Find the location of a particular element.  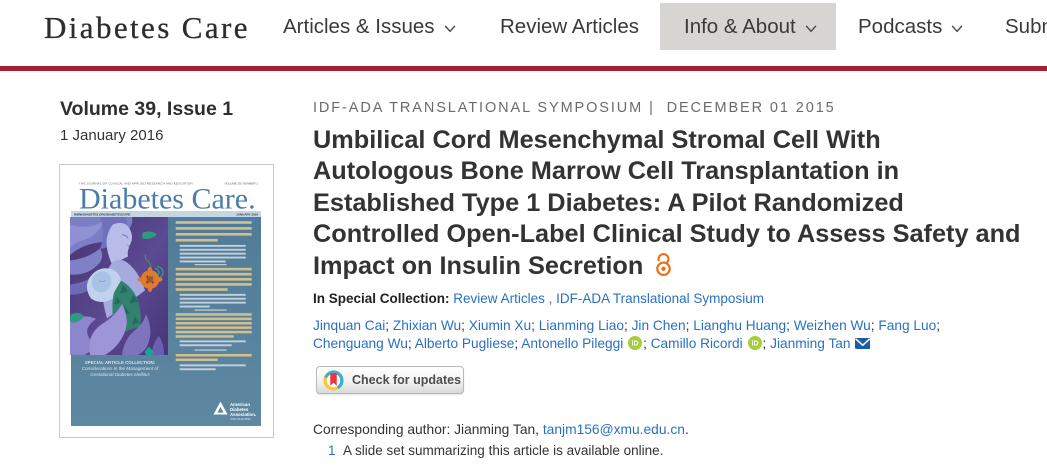

svg-text: Gestational Diabetes Mellitus is located at coordinates (120, 374).